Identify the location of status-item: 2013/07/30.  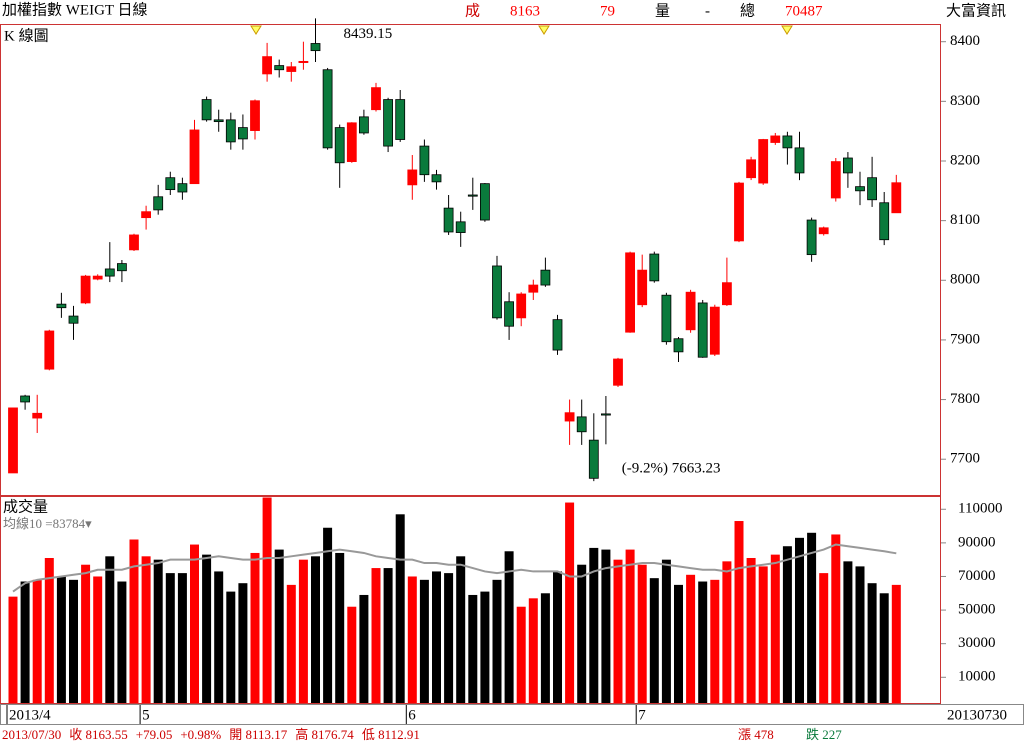
(31, 734).